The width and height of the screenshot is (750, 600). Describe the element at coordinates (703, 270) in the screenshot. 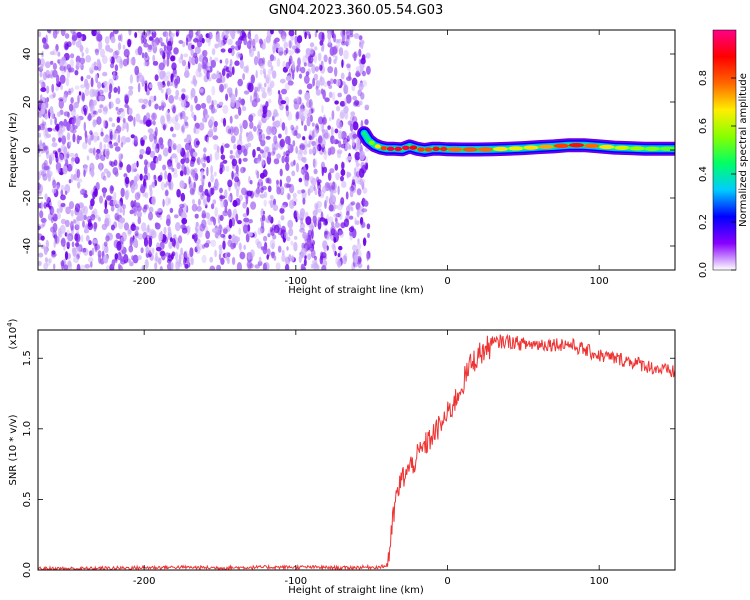

I see `colorbar-tick-label: 0.0` at that location.